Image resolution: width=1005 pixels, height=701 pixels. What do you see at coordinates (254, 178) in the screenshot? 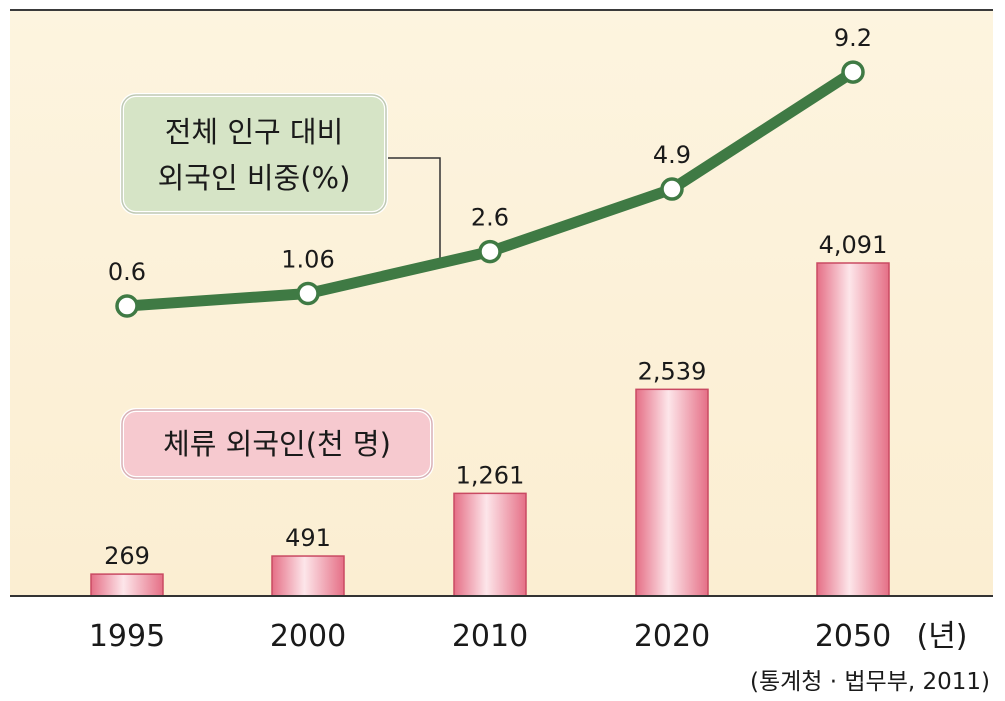
I see `line-legend-label-2: 외국인 비중(%)` at bounding box center [254, 178].